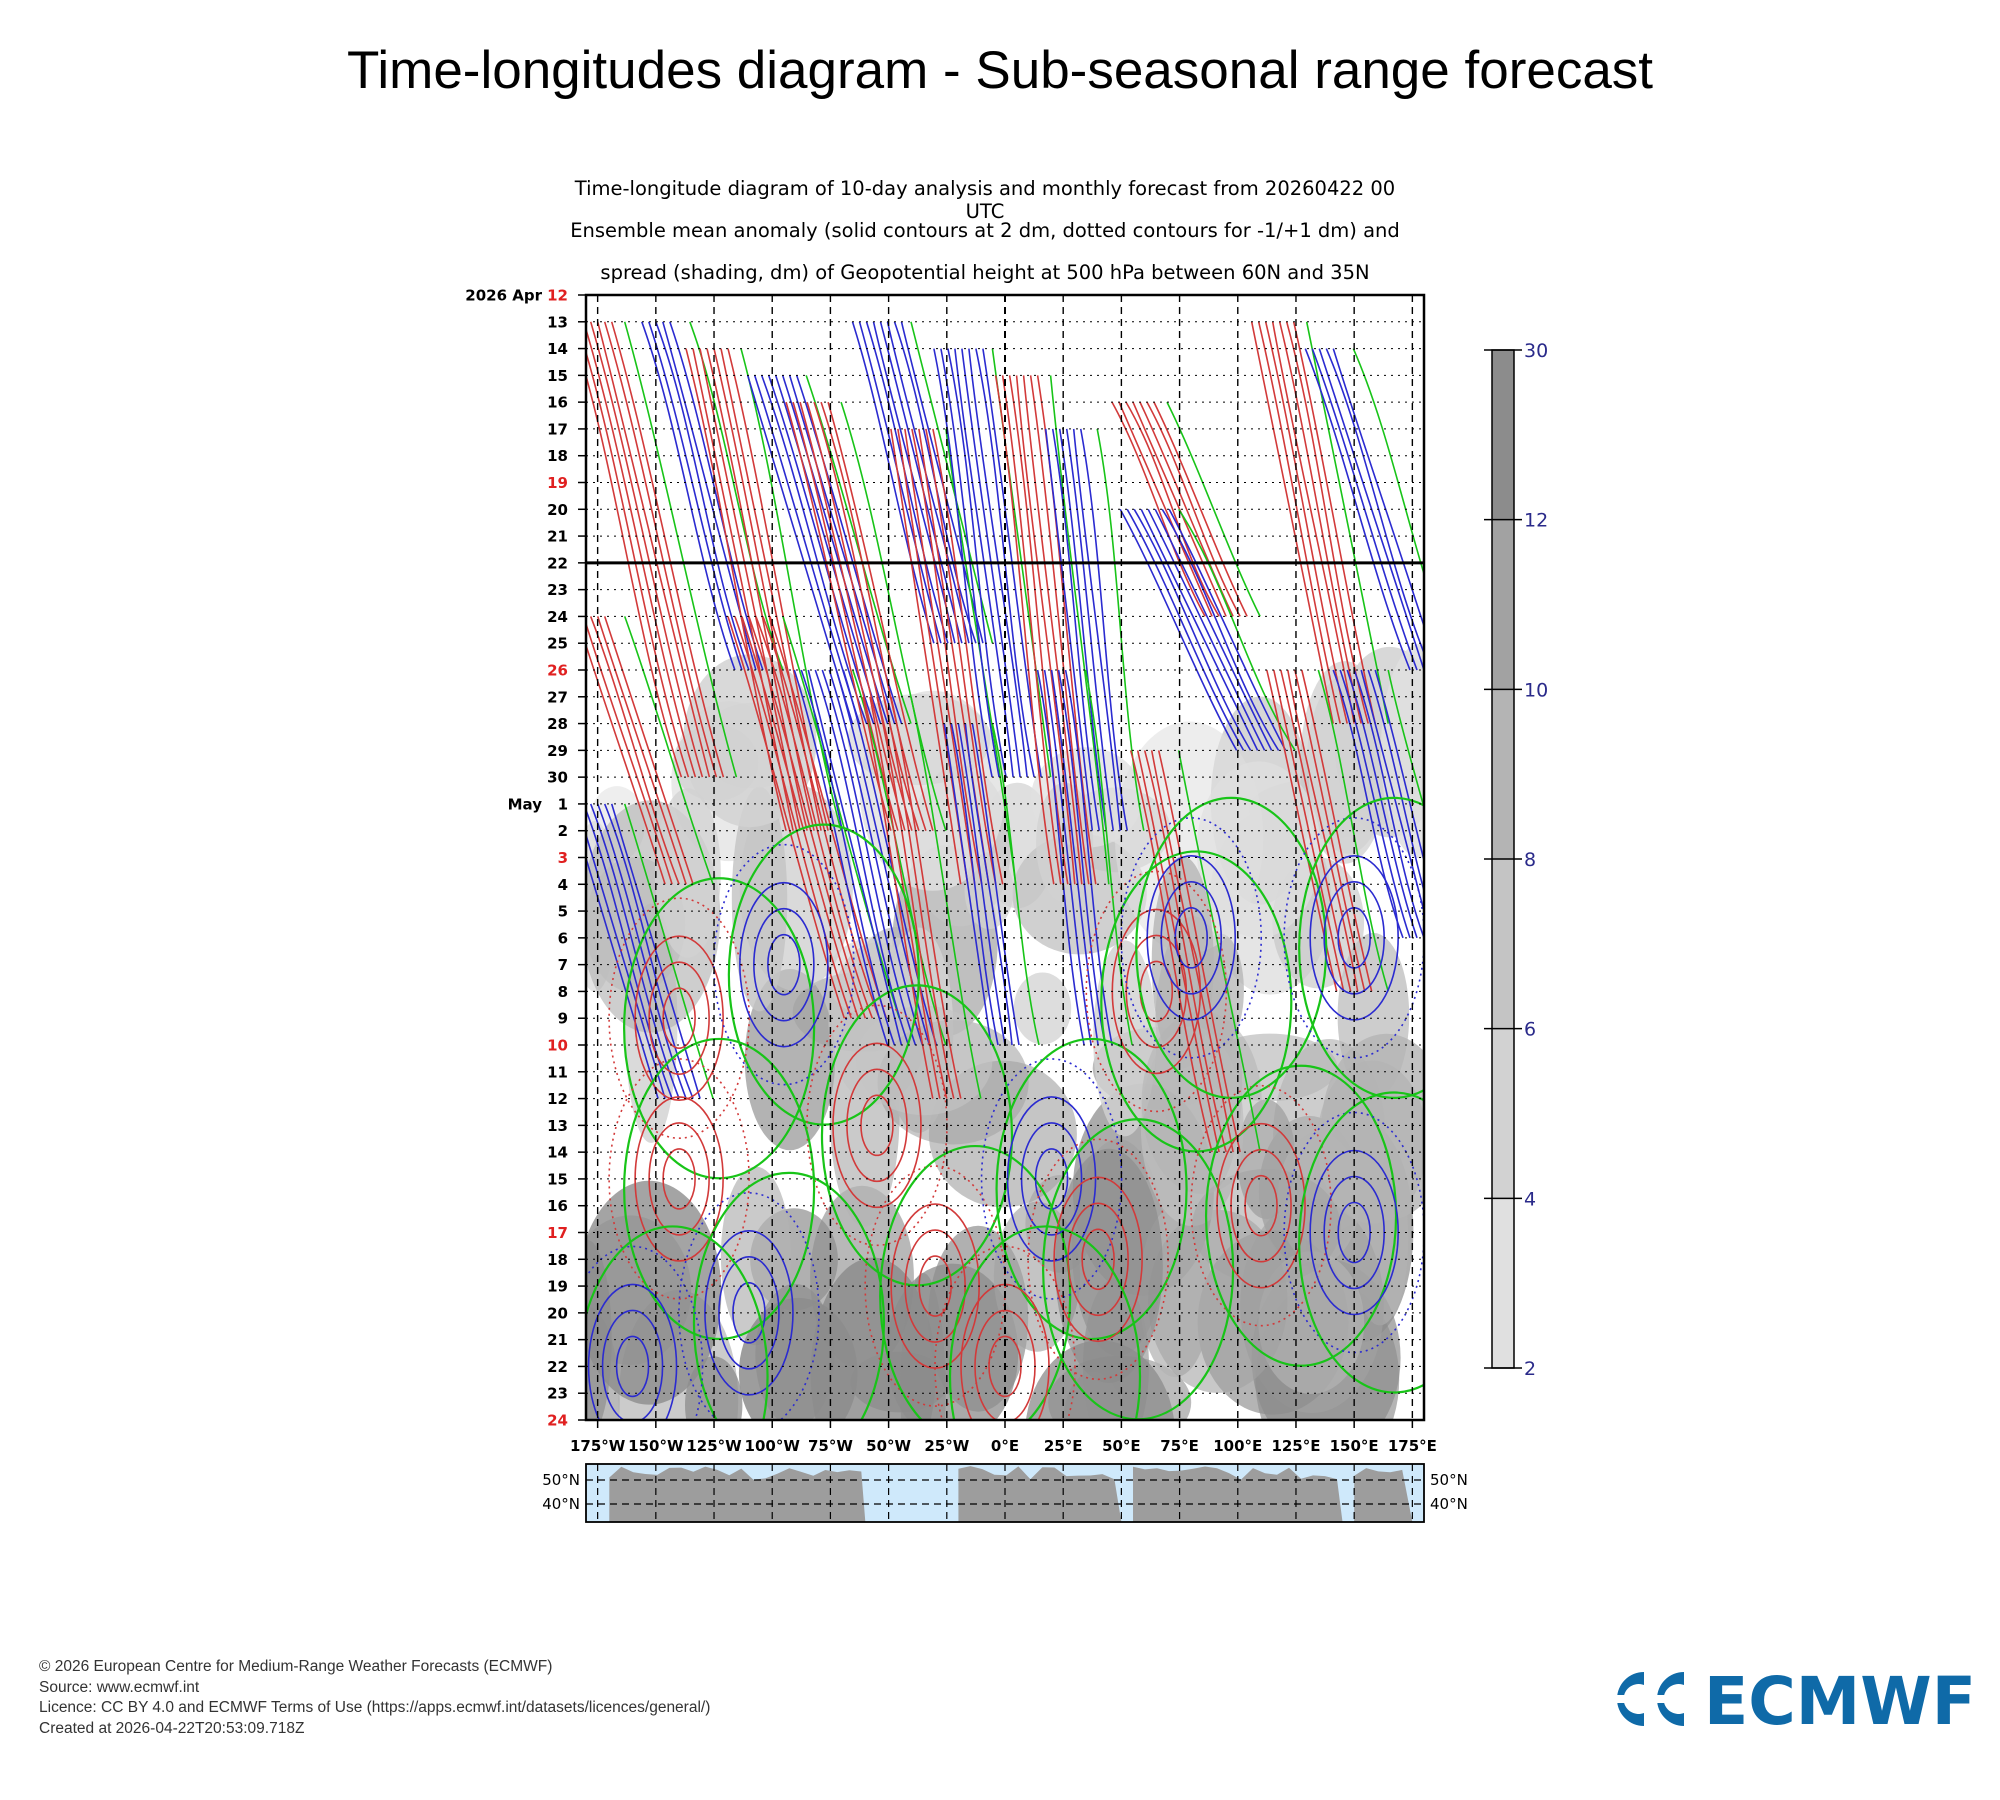 The width and height of the screenshot is (2000, 1800). I want to click on y-tick-label: 8, so click(563, 992).